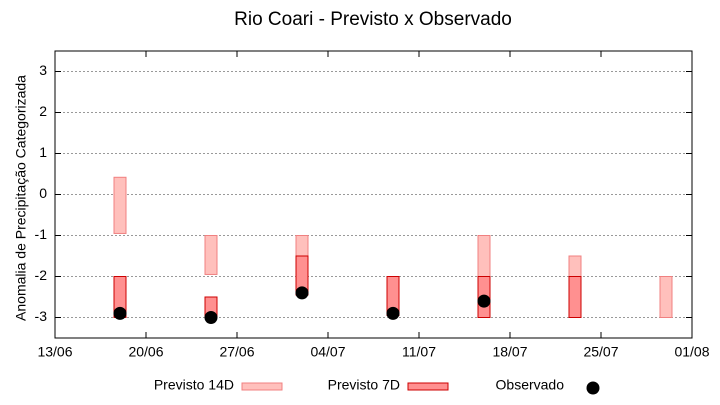 The image size is (720, 405). What do you see at coordinates (43, 152) in the screenshot?
I see `y-tick-label: 1` at bounding box center [43, 152].